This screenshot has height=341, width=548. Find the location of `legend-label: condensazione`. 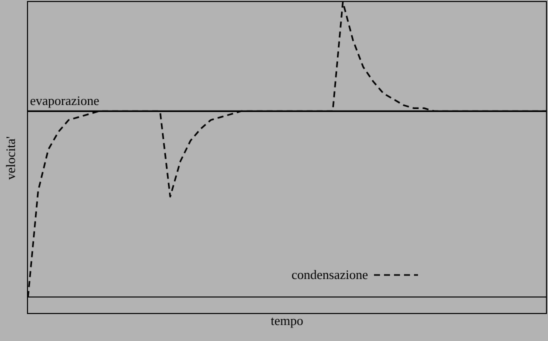

legend-label: condensazione is located at coordinates (329, 275).